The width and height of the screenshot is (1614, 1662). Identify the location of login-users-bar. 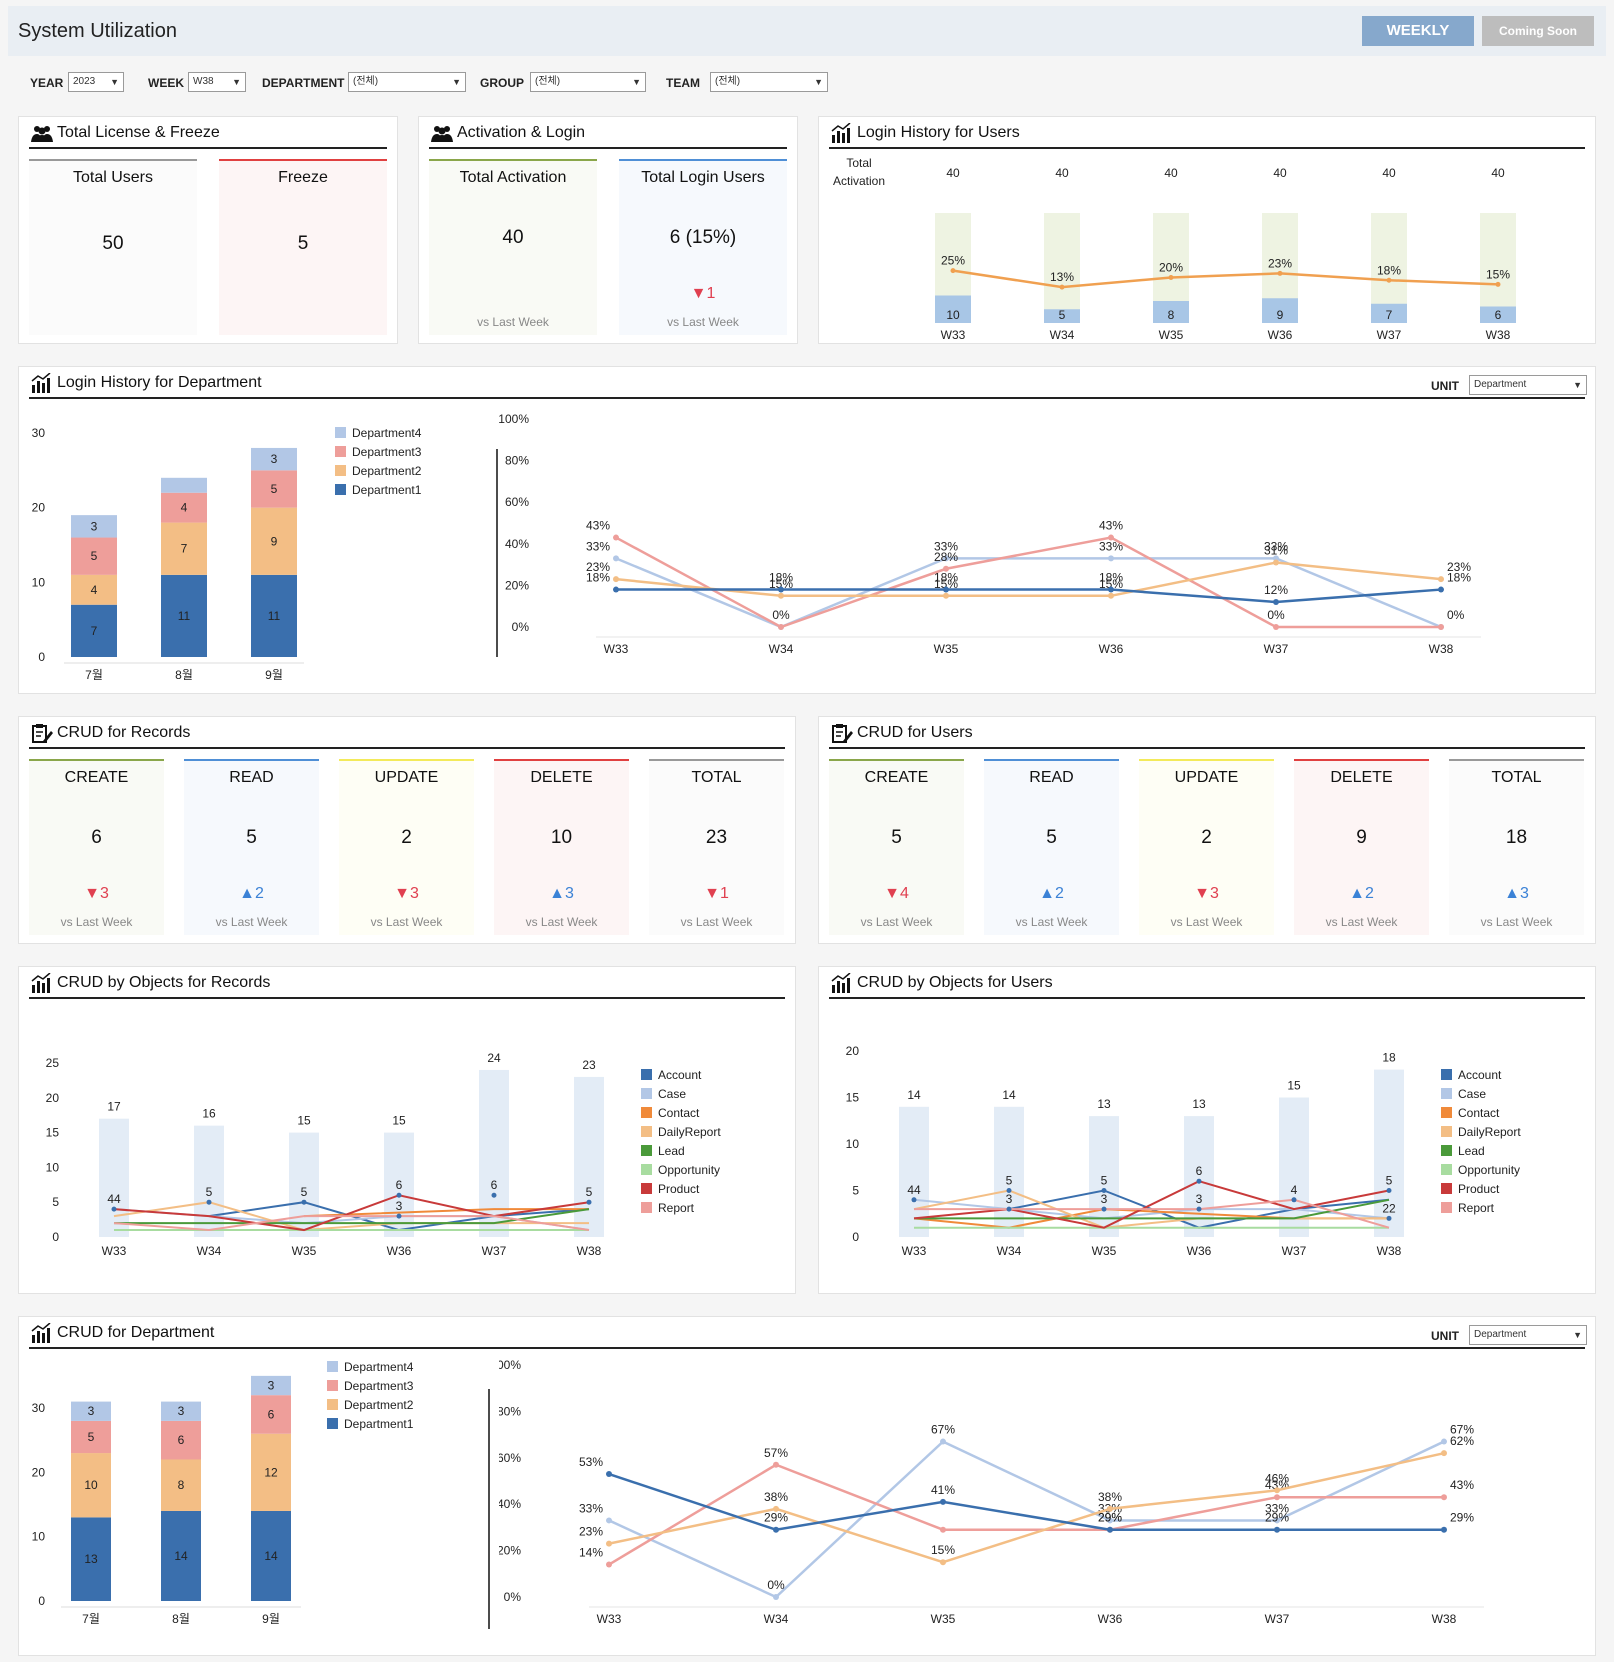
(1389, 313).